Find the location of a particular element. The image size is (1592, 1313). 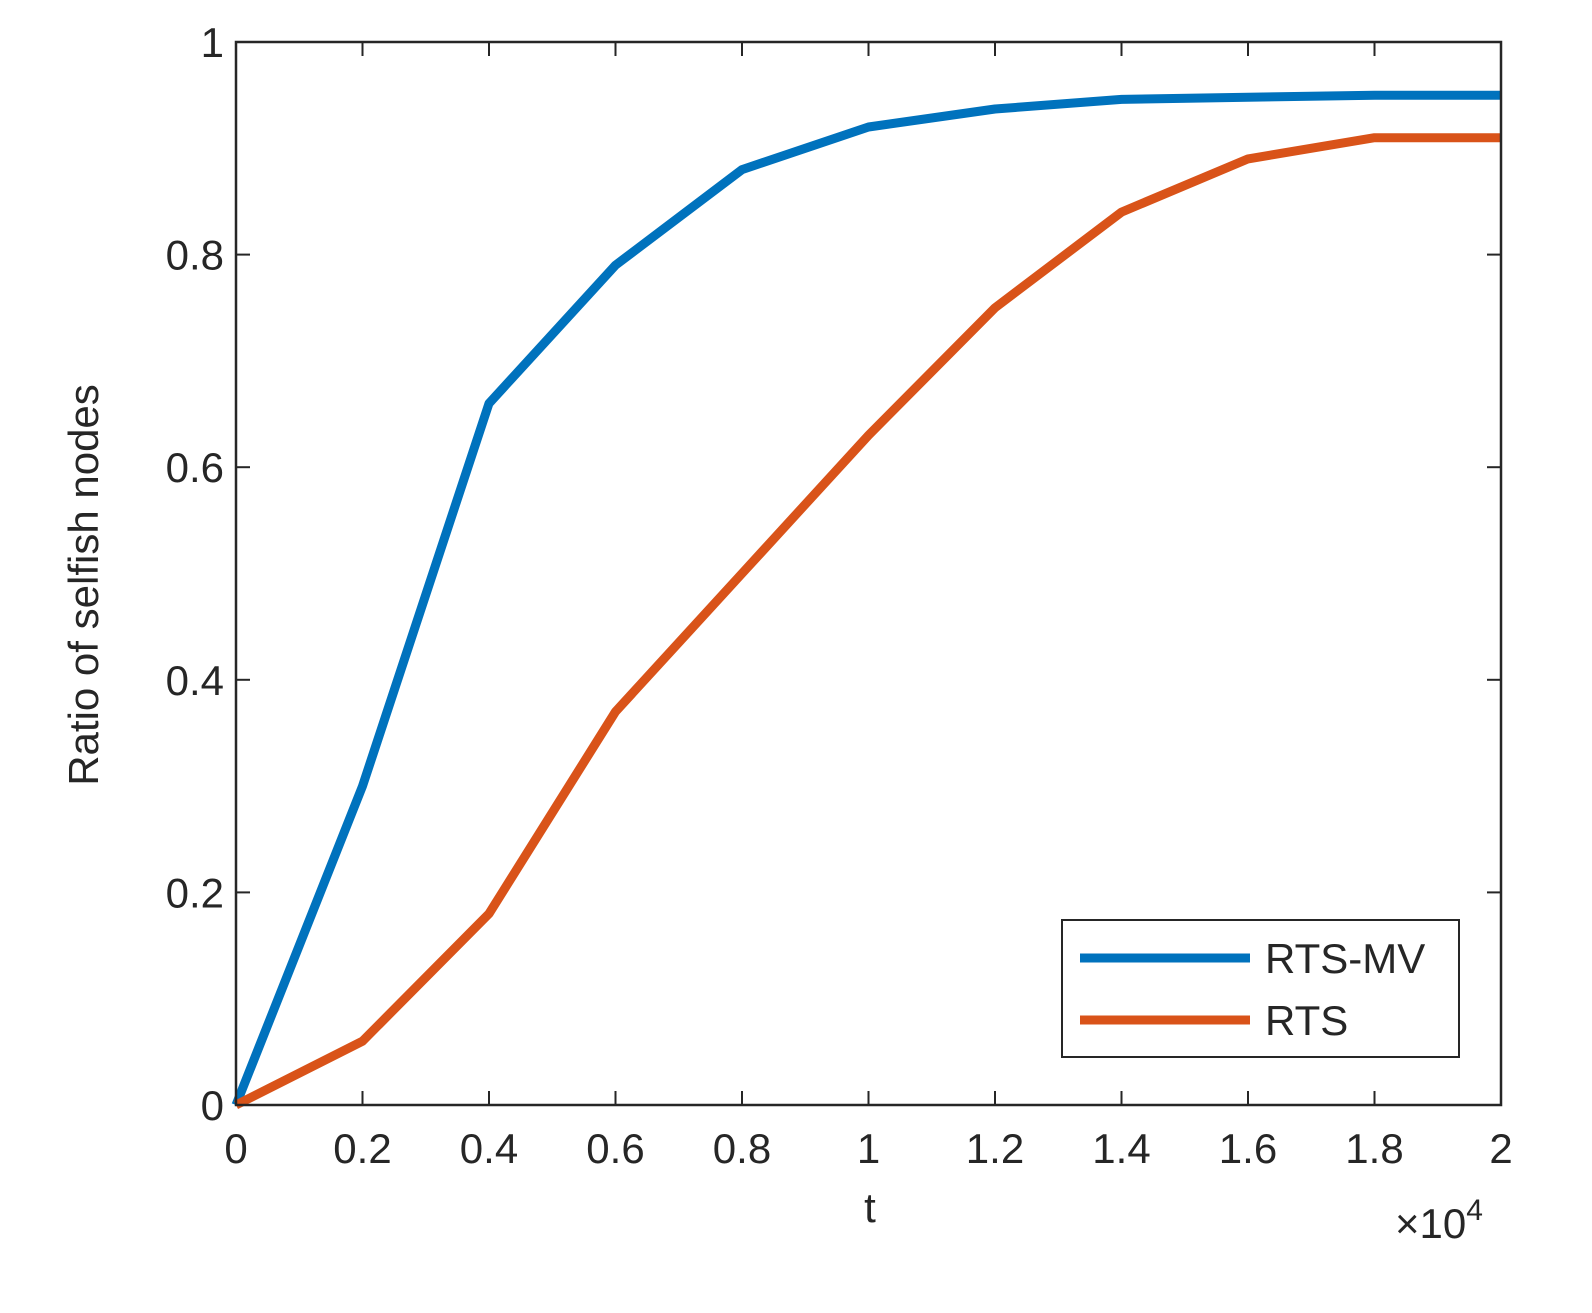

legend: RTS-MV RTS is located at coordinates (1260, 988).